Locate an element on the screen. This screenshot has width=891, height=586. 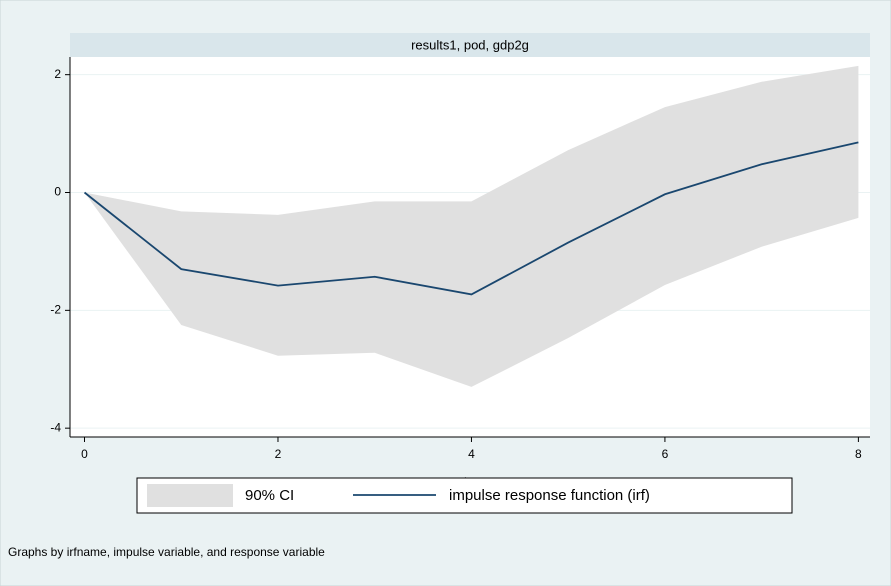
x-tick-label: 6 is located at coordinates (665, 454).